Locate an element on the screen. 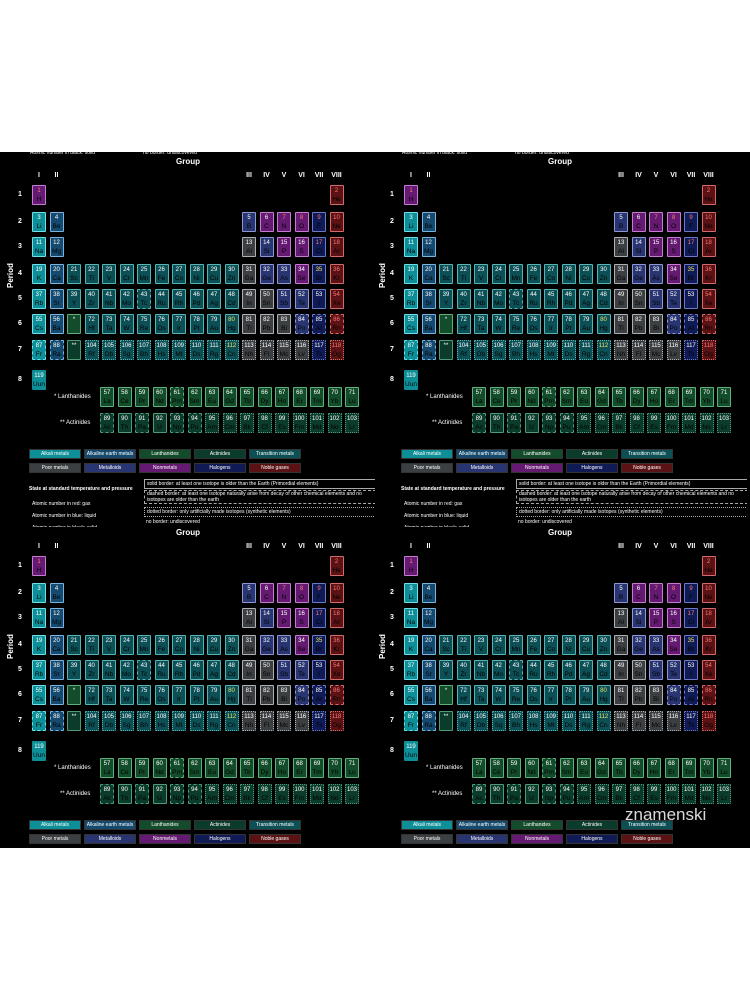 The width and height of the screenshot is (750, 1000). element-cell: 43 Tc is located at coordinates (516, 670).